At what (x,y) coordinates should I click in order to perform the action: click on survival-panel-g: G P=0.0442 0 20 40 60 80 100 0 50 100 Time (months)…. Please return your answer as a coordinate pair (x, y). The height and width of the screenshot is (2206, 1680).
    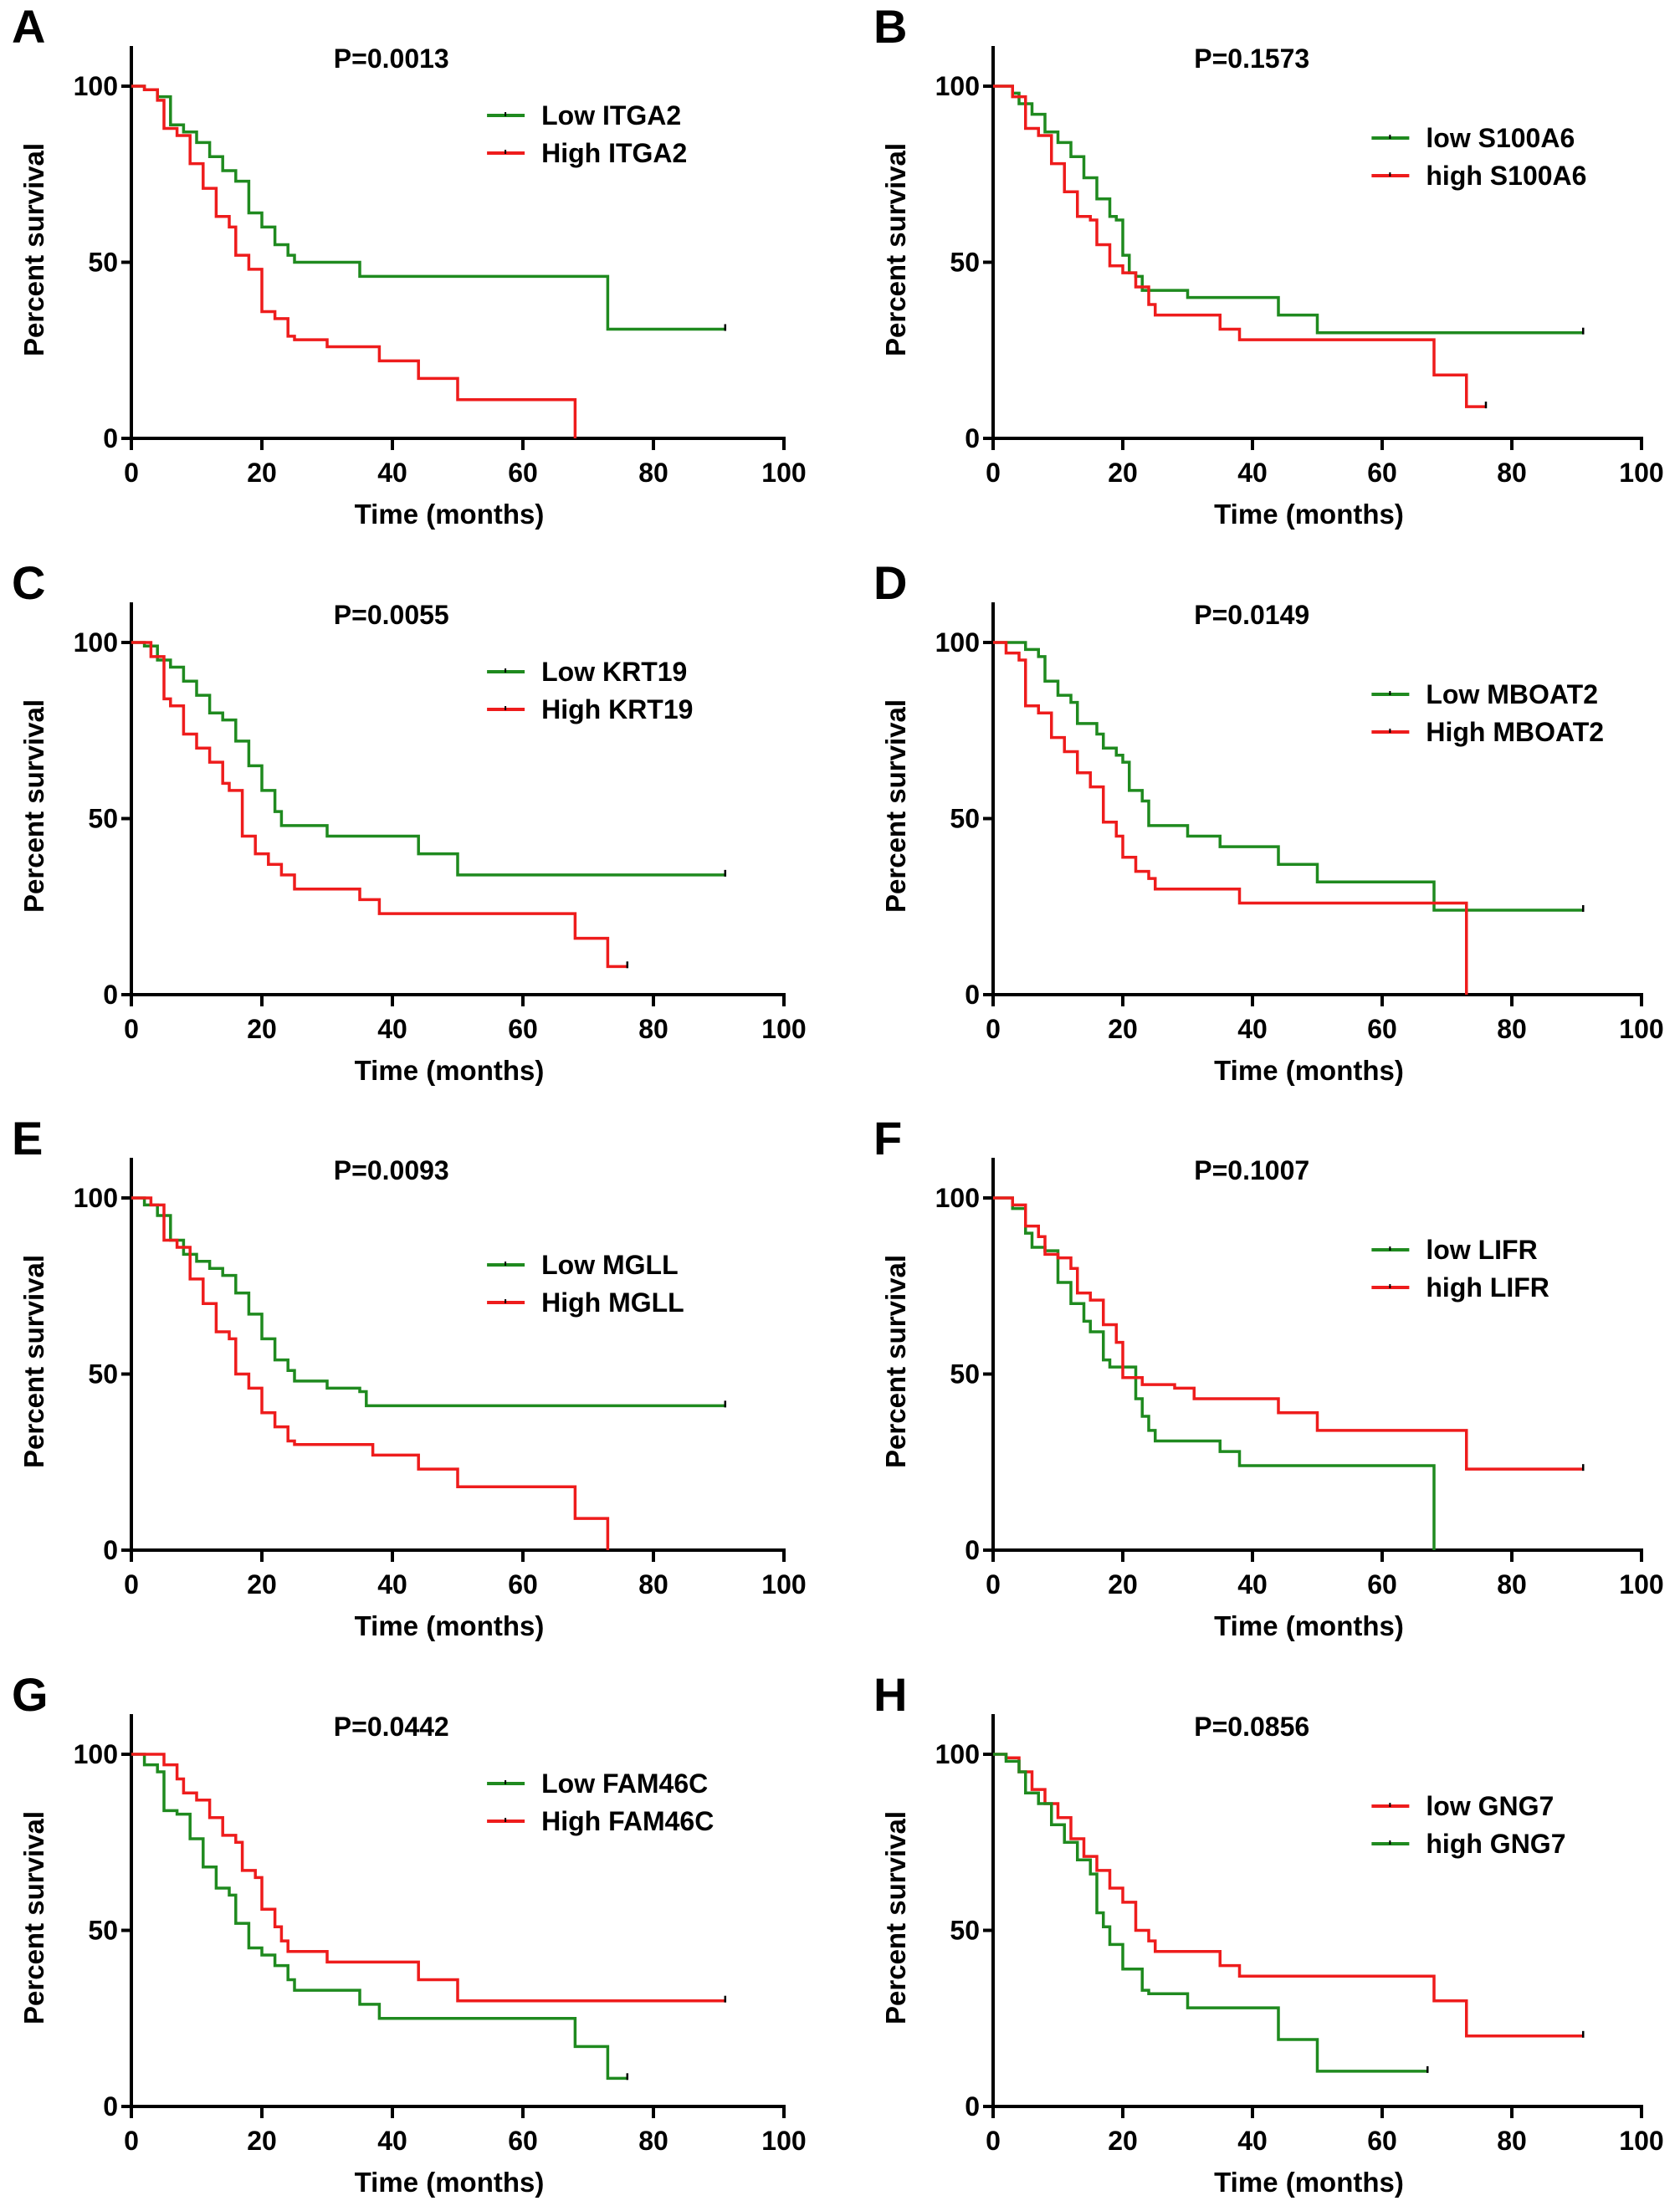
    Looking at the image, I should click on (409, 1933).